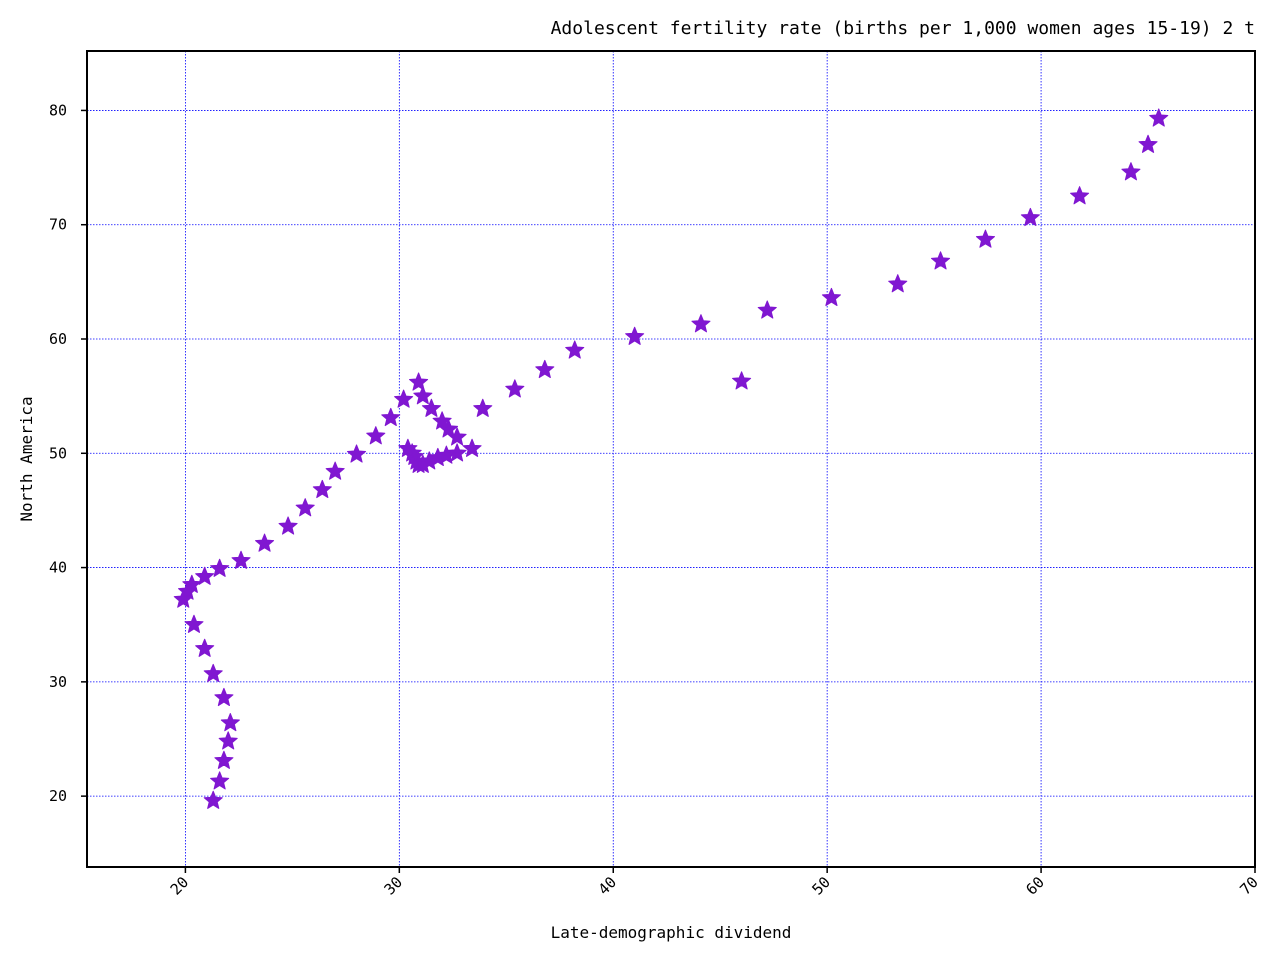  Describe the element at coordinates (58, 225) in the screenshot. I see `y-tick-label: 70` at that location.